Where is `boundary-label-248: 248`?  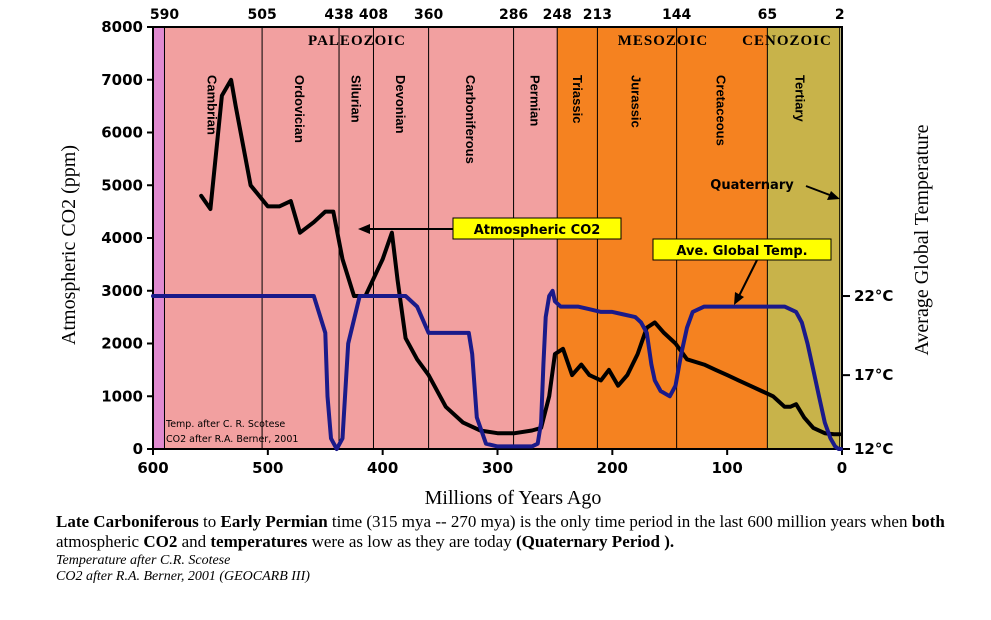 boundary-label-248: 248 is located at coordinates (557, 15).